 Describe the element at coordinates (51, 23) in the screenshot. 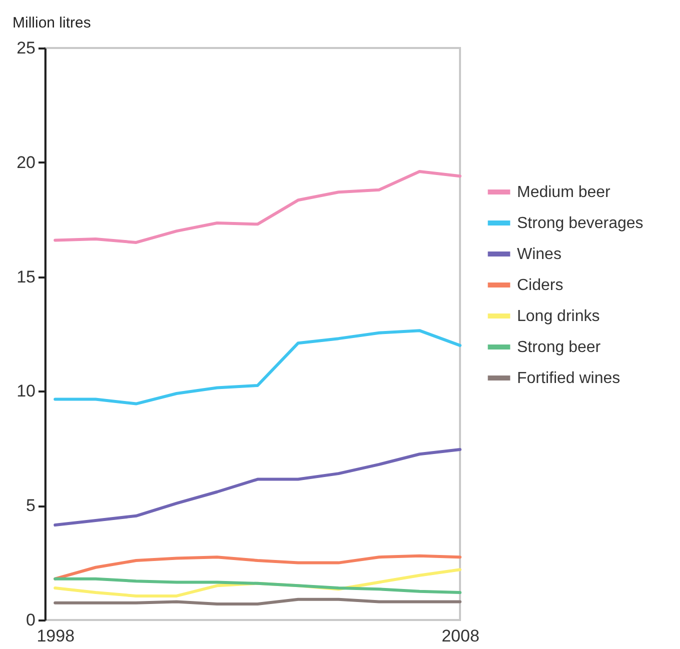

I see `y-axis-title: Million litres` at that location.